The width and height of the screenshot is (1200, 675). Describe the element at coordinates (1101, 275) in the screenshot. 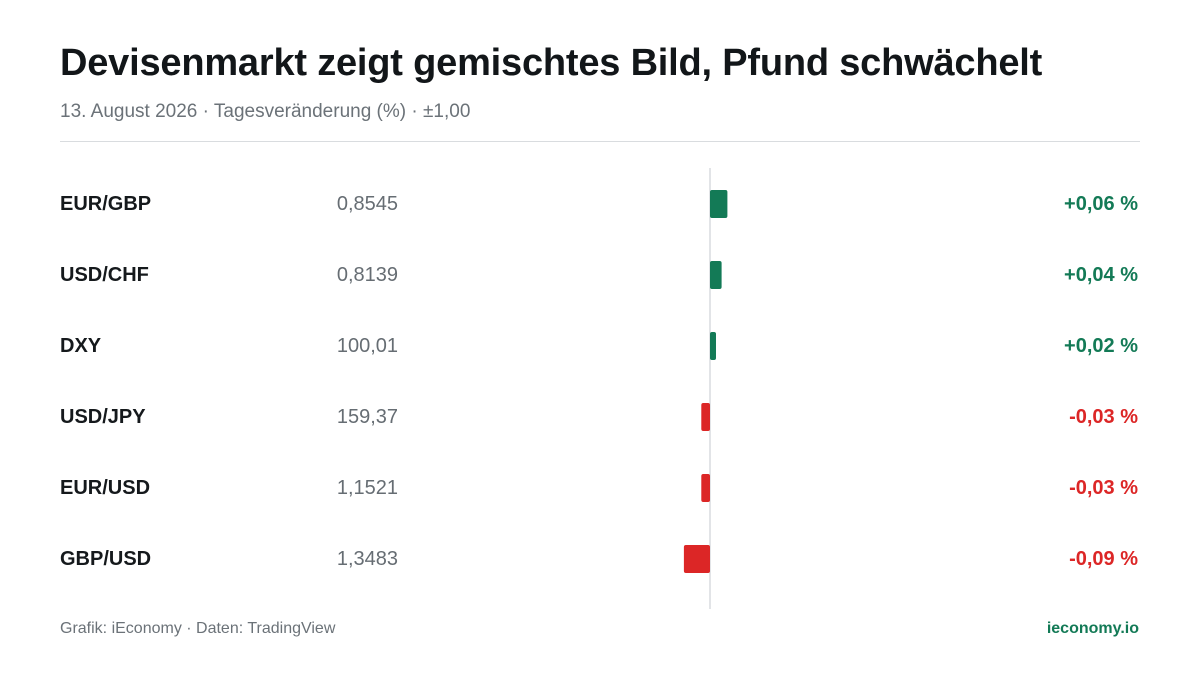

I see `change-label: +0,04 %` at that location.